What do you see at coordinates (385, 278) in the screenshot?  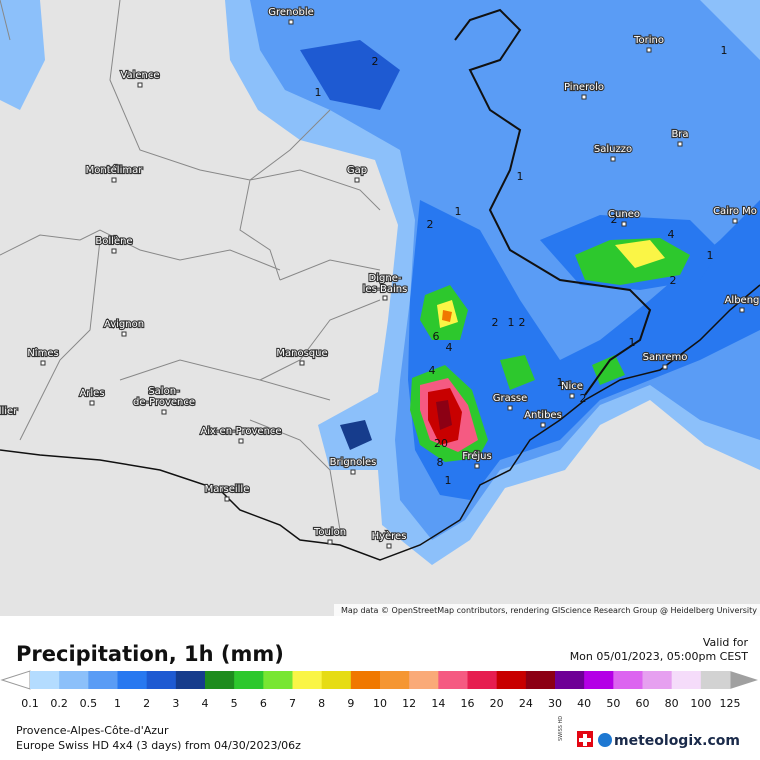 I see `city-name: Digne-` at bounding box center [385, 278].